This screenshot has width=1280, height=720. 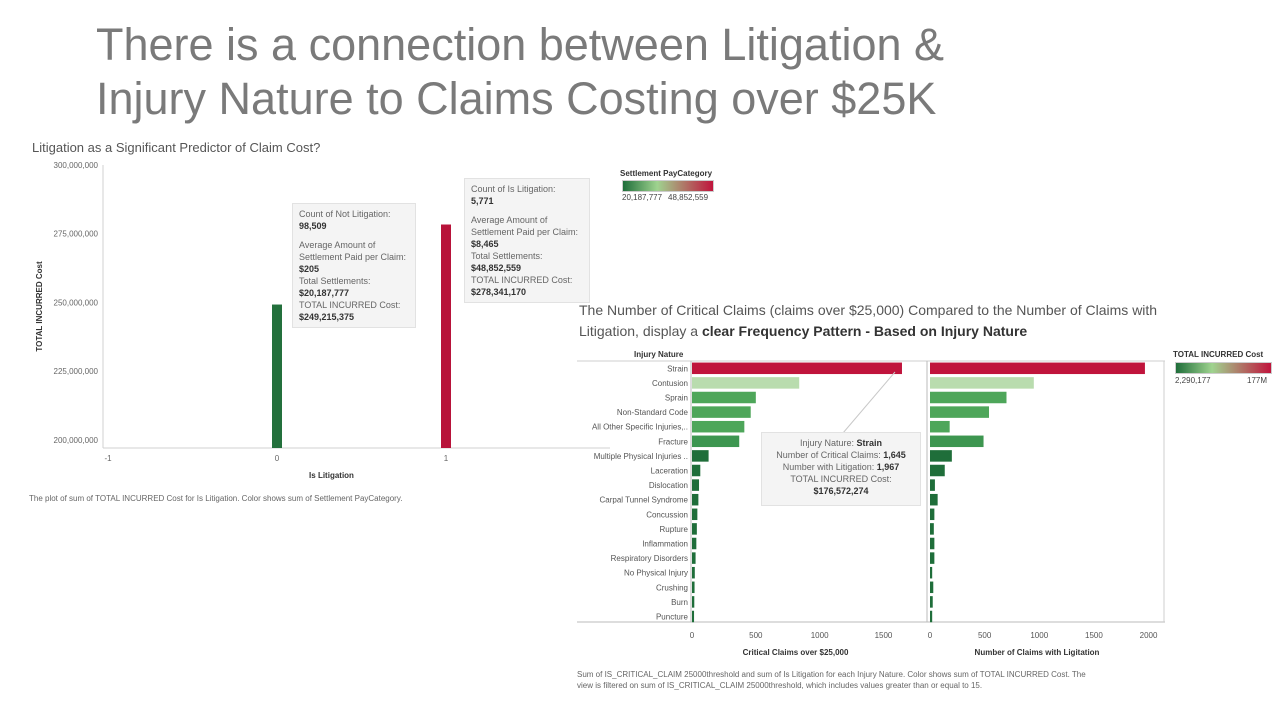 What do you see at coordinates (108, 458) in the screenshot?
I see `x-tick-label: -1` at bounding box center [108, 458].